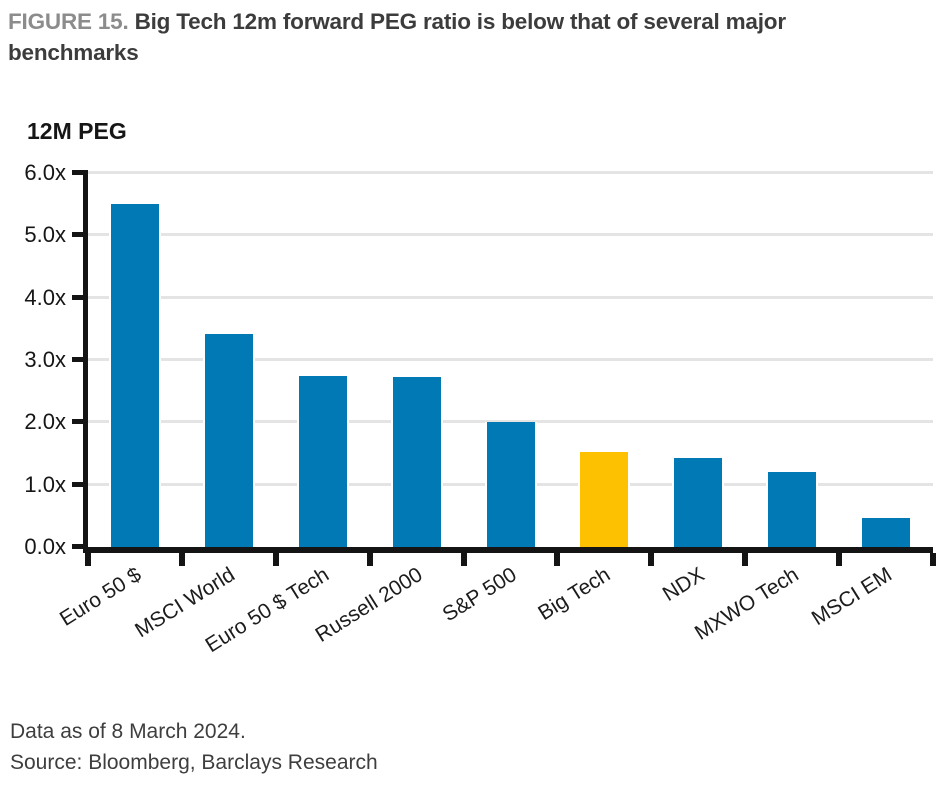  What do you see at coordinates (77, 131) in the screenshot?
I see `y-axis-title: 12M PEG` at bounding box center [77, 131].